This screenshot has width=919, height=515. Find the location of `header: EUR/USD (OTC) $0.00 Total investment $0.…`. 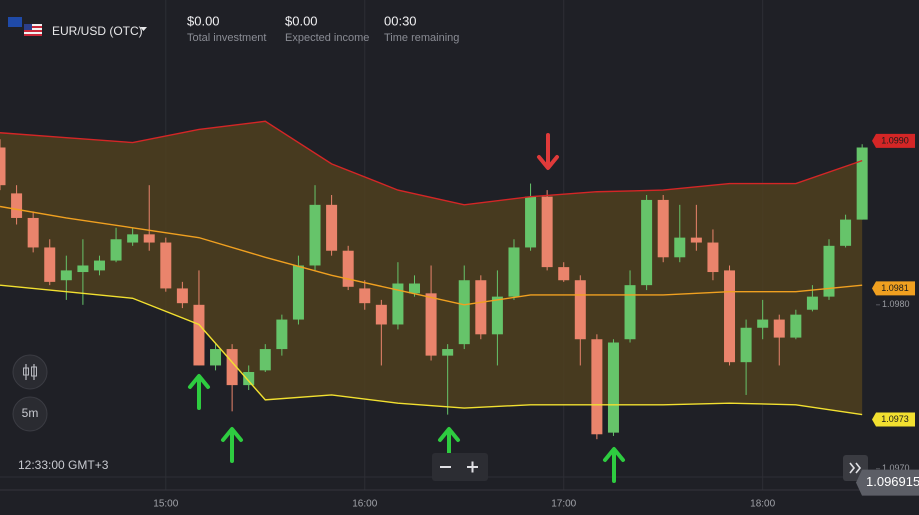

header: EUR/USD (OTC) $0.00 Total investment $0.… is located at coordinates (233, 28).